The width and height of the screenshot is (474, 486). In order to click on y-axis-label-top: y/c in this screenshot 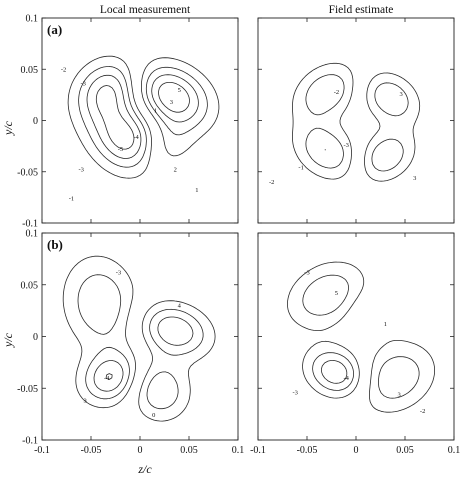, I will do `click(8, 128)`.